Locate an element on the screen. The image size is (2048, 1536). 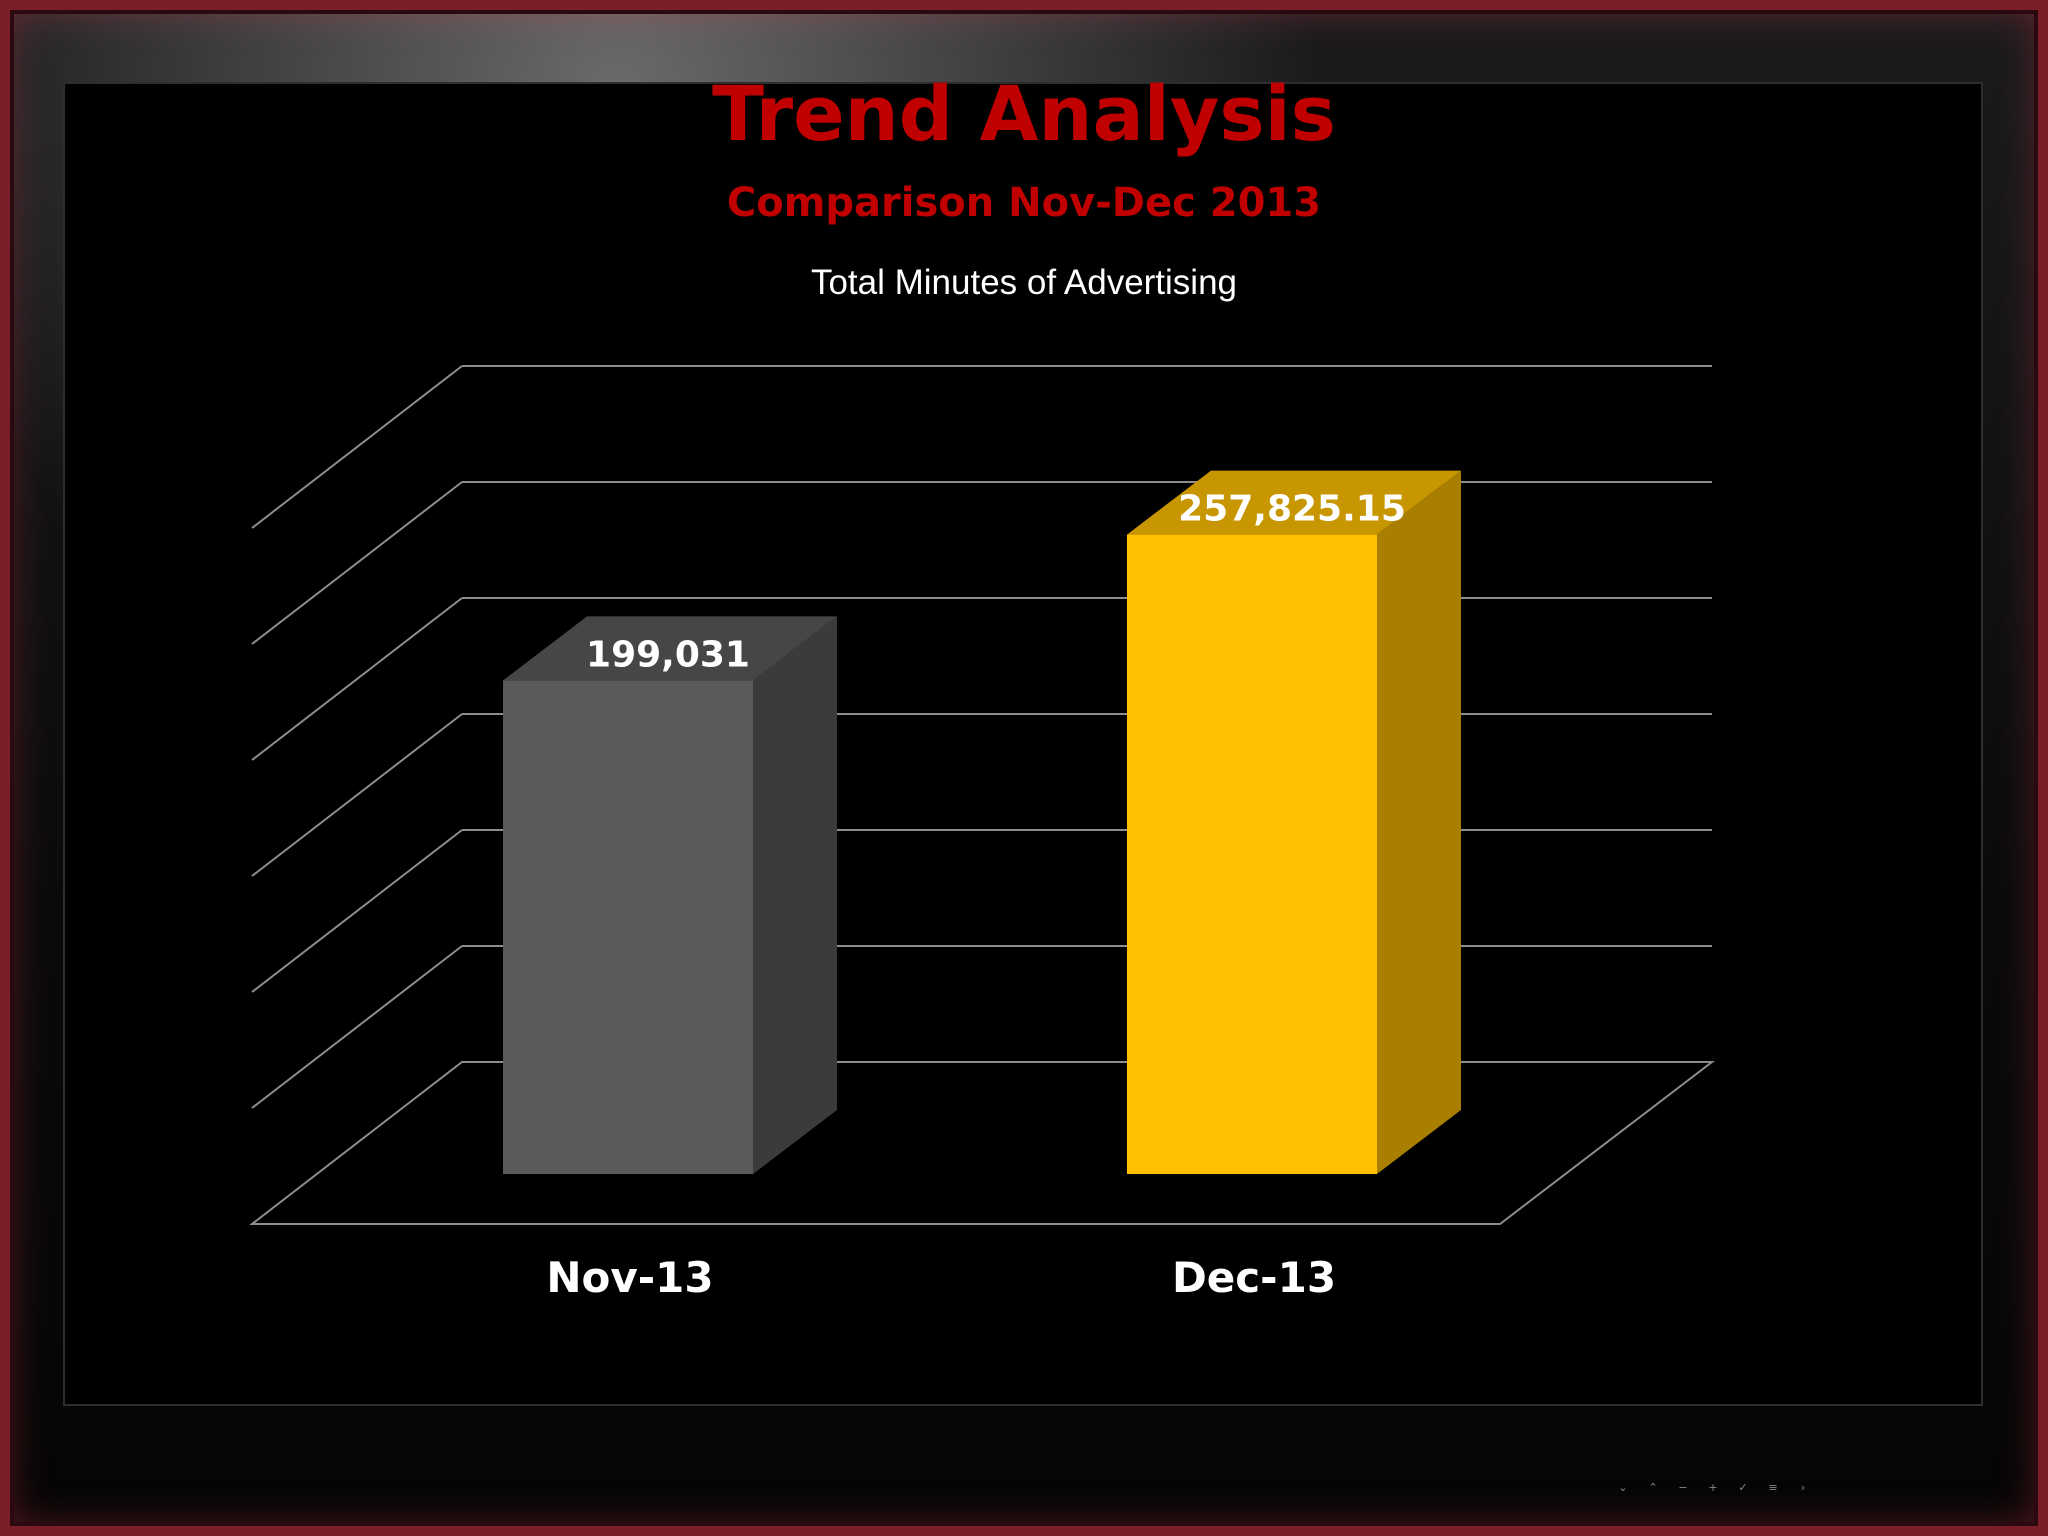
tv-control-glyph: + is located at coordinates (1713, 1487).